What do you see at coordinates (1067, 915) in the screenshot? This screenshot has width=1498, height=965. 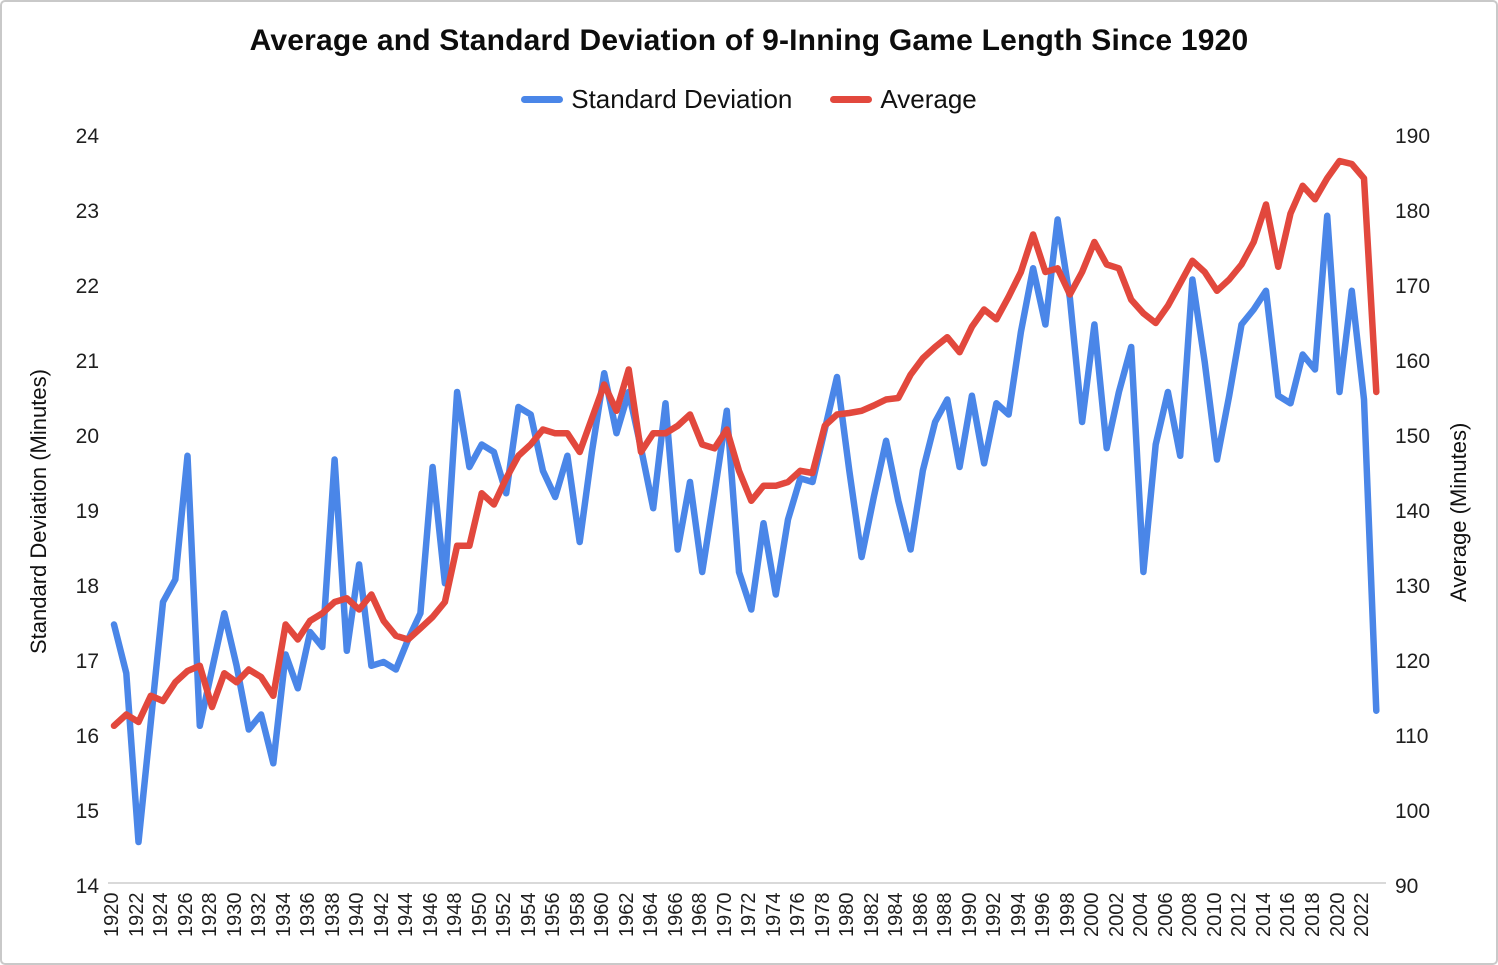 I see `x-axis-tick-label: 1998` at bounding box center [1067, 915].